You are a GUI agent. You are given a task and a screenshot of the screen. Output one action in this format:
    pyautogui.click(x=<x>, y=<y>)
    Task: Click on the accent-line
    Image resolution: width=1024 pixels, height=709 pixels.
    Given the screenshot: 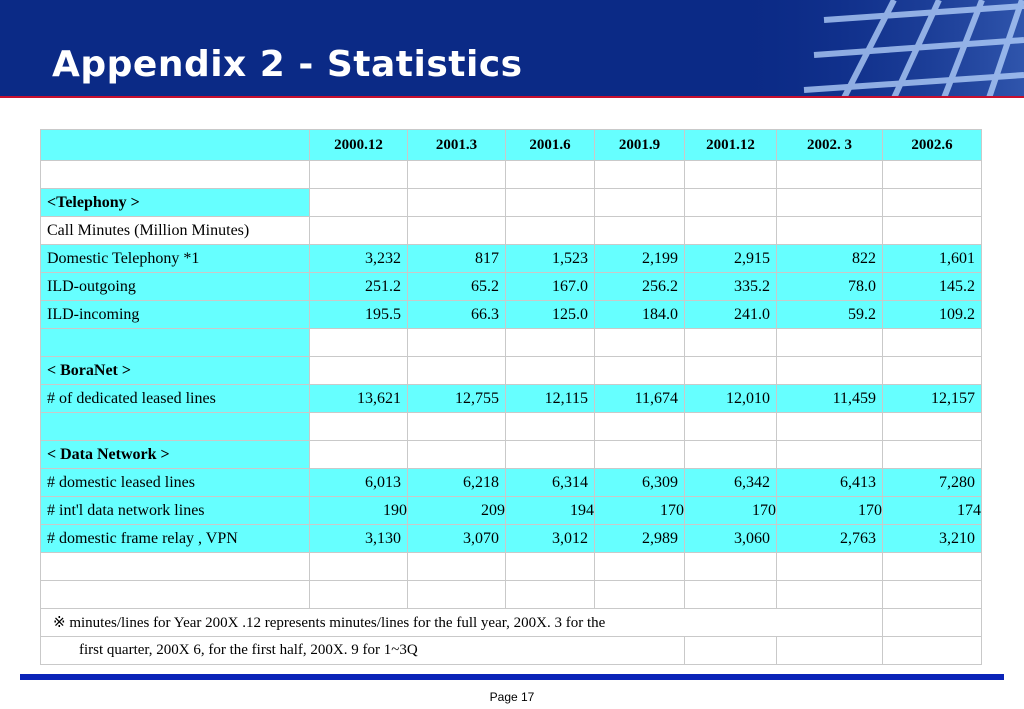 What is the action you would take?
    pyautogui.click(x=512, y=97)
    